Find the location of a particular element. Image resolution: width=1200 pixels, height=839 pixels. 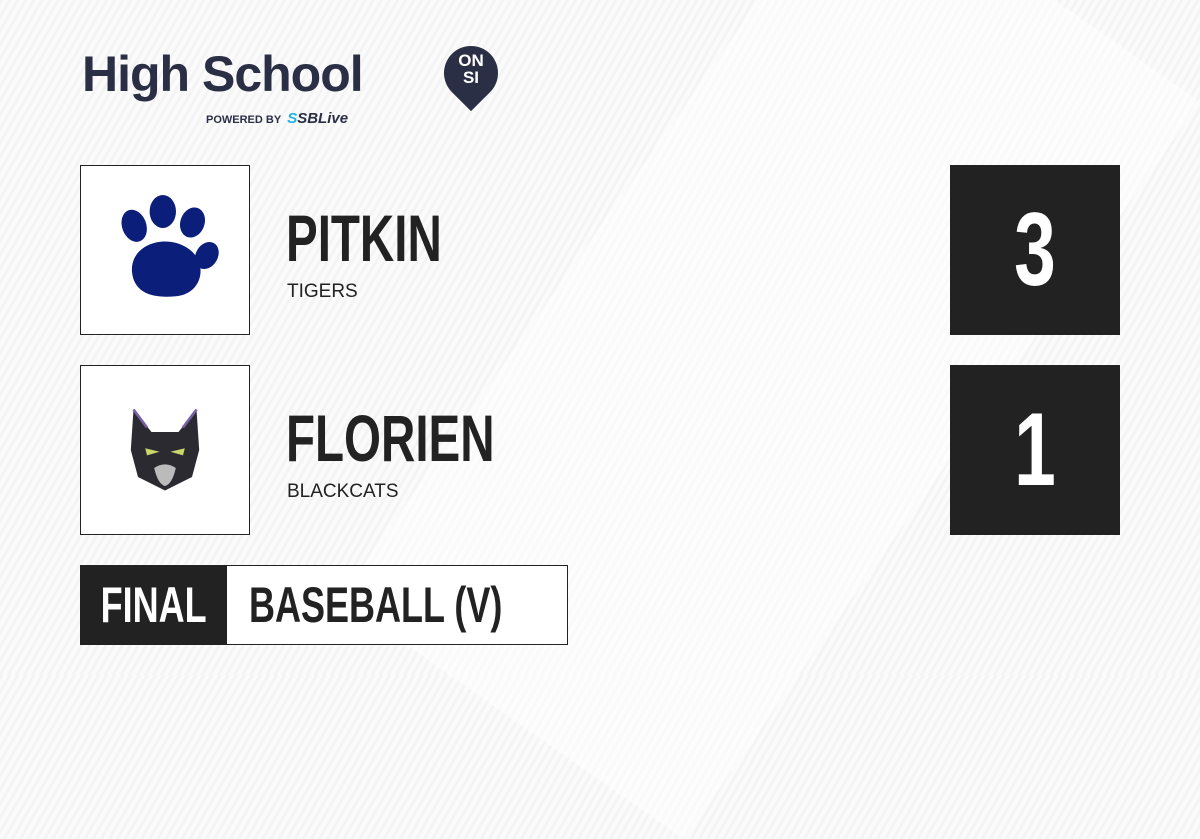

badge-top: ON is located at coordinates (471, 60).